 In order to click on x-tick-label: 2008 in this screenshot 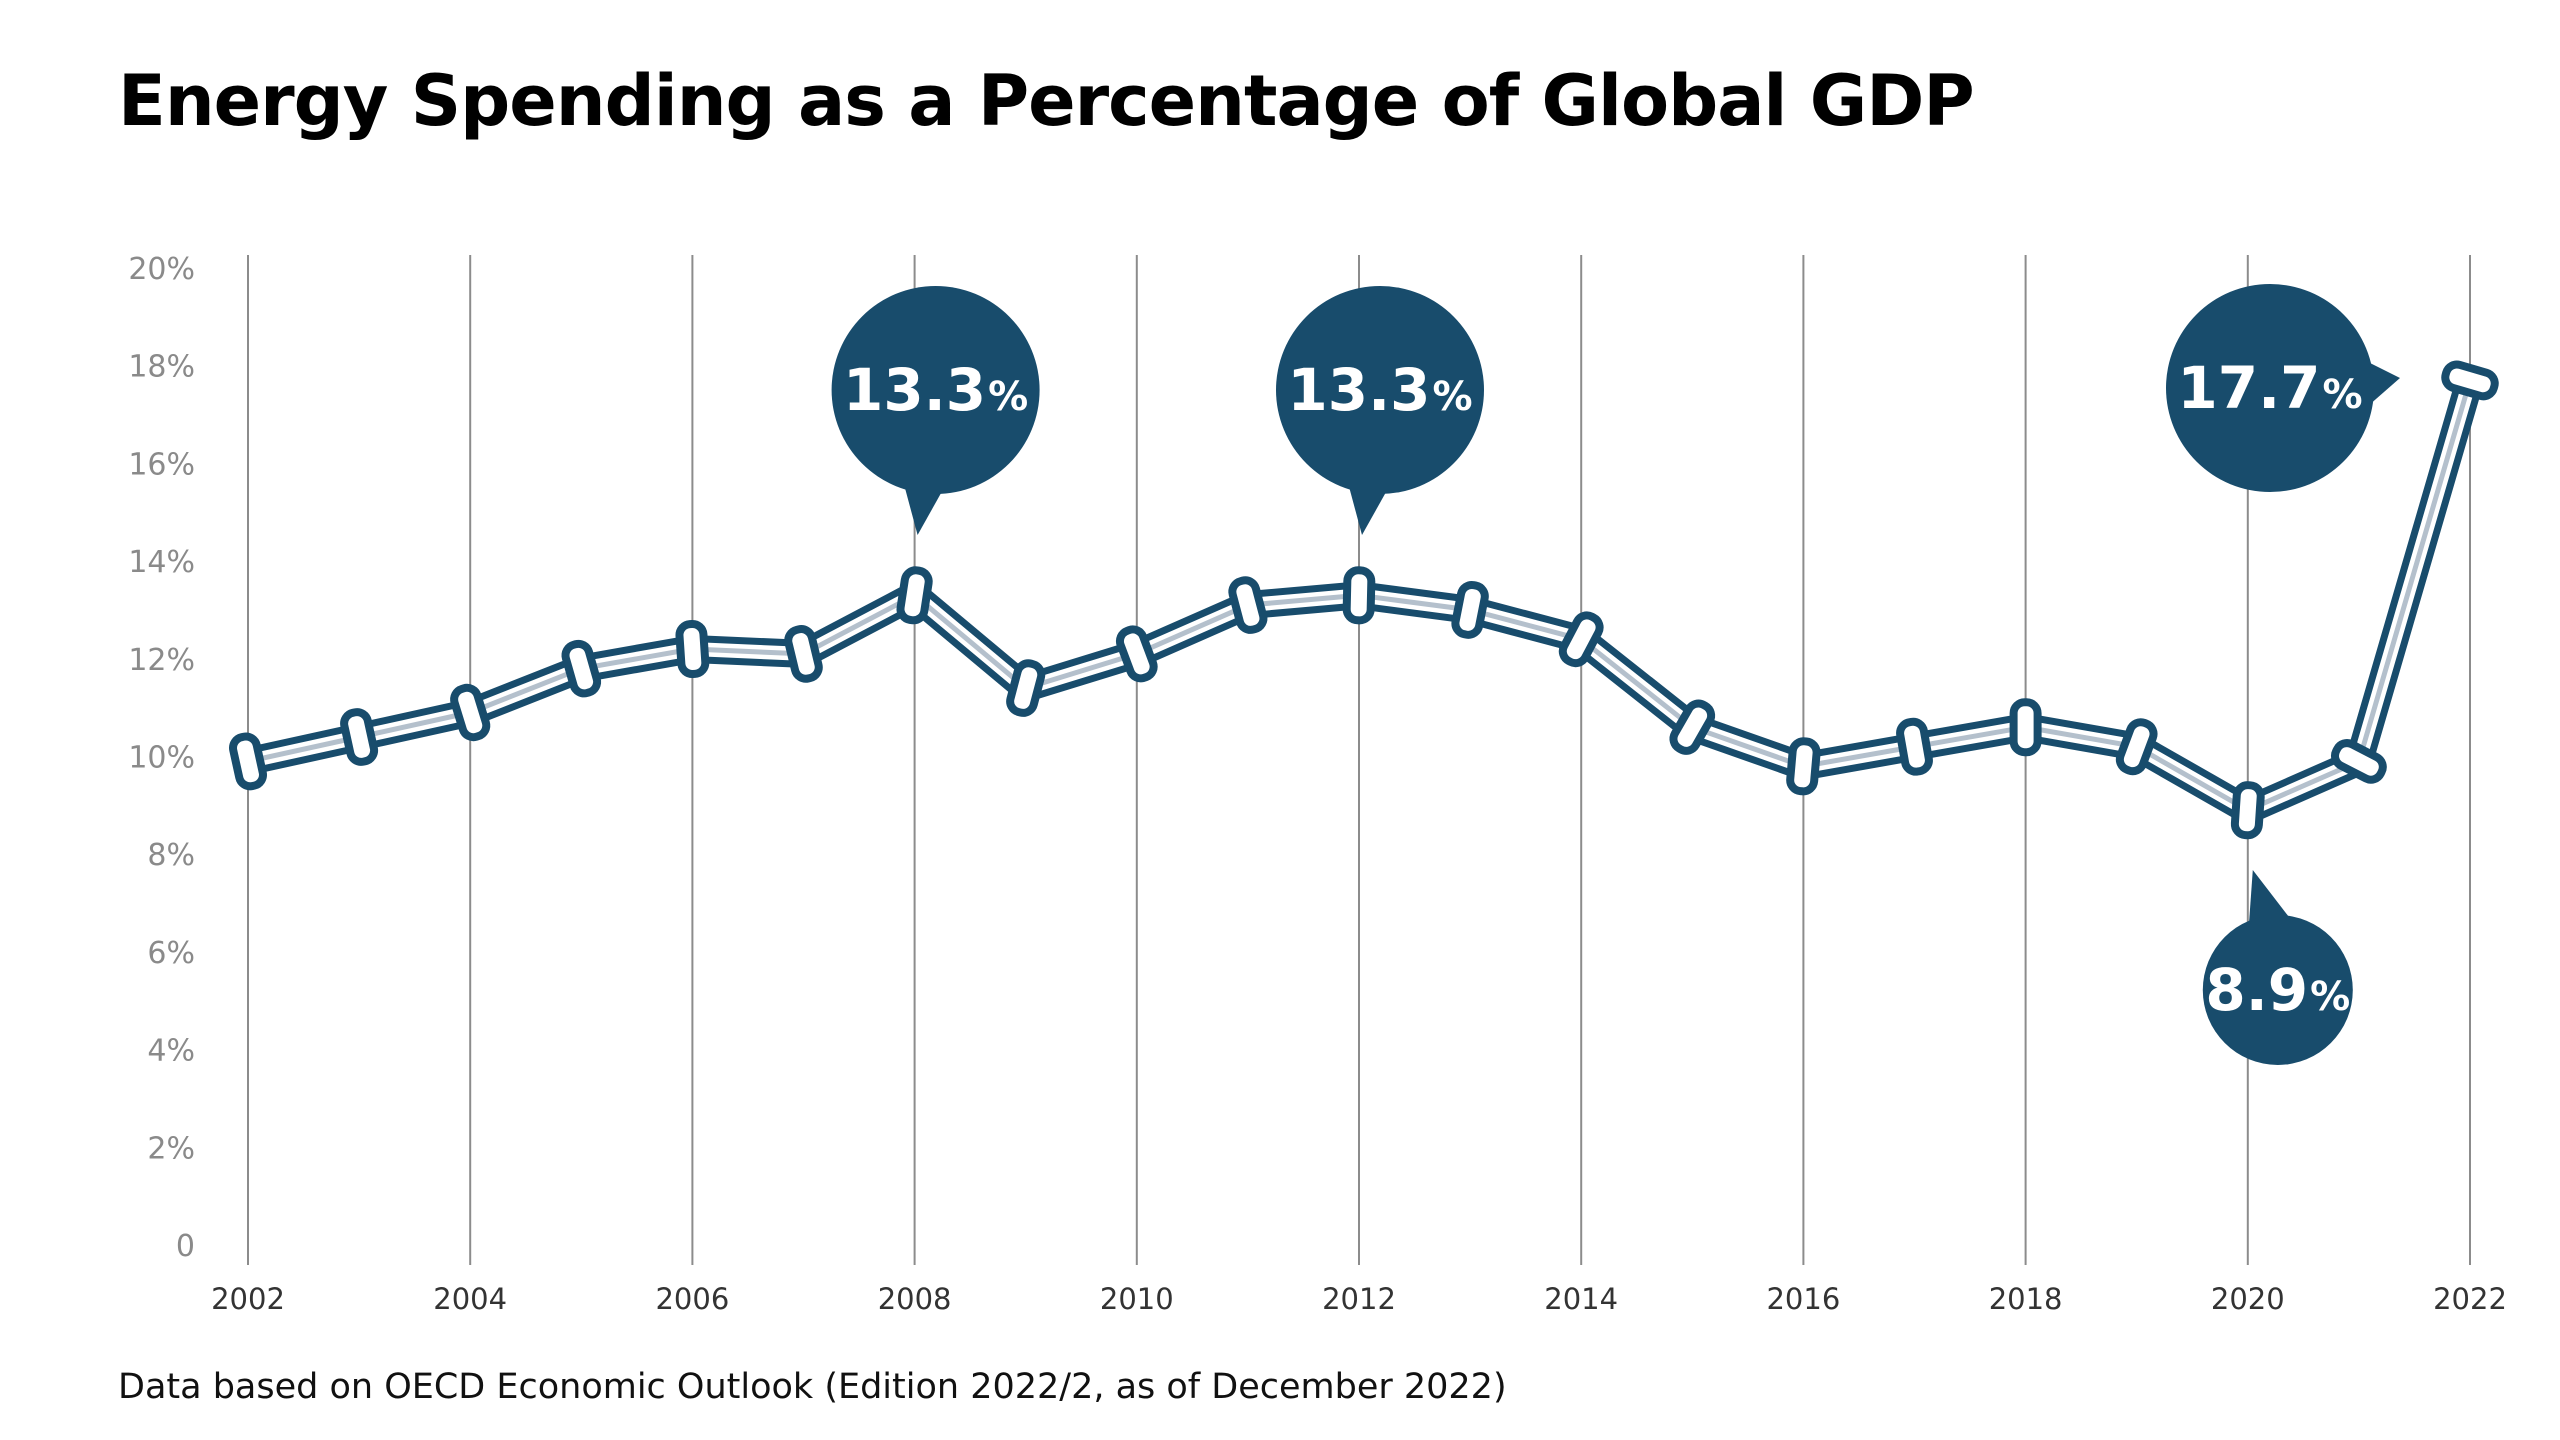, I will do `click(915, 1299)`.